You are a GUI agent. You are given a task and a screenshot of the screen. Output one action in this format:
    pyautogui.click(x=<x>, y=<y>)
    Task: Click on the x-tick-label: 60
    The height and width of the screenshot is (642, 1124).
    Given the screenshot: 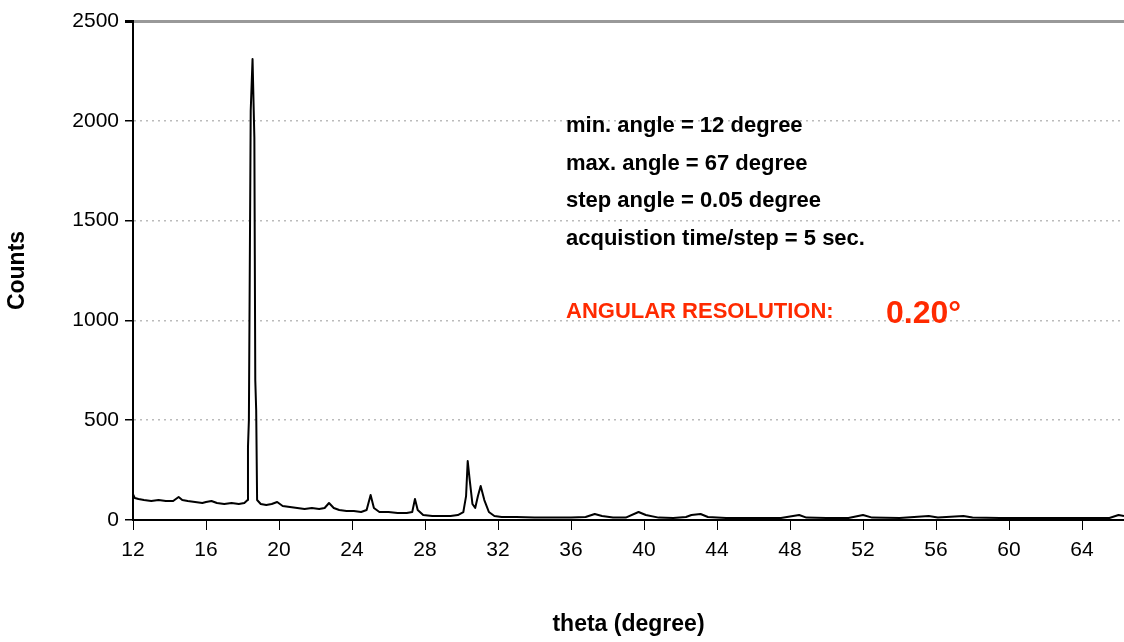 What is the action you would take?
    pyautogui.click(x=1009, y=549)
    